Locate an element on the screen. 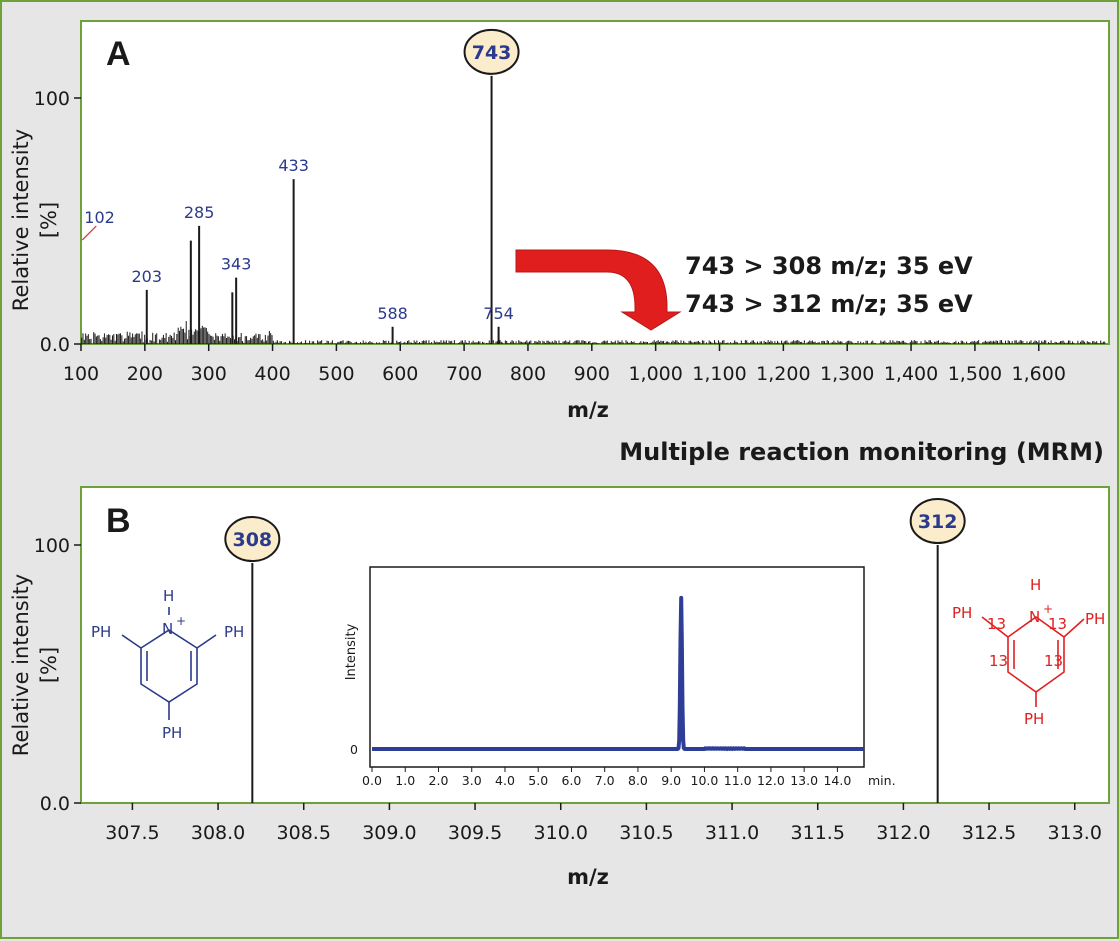 The image size is (1119, 941). x-tick-label: 312.5 is located at coordinates (989, 833).